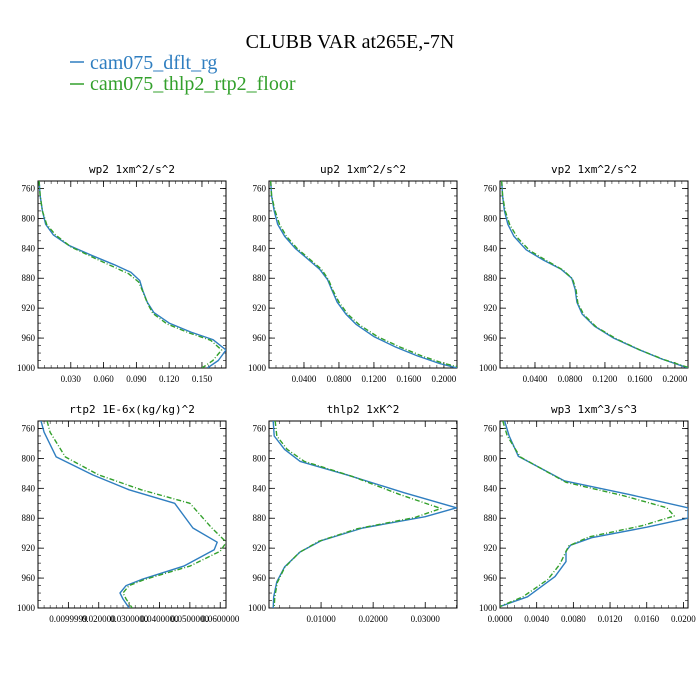  I want to click on panel-title: thlp2 1xK^2, so click(363, 409).